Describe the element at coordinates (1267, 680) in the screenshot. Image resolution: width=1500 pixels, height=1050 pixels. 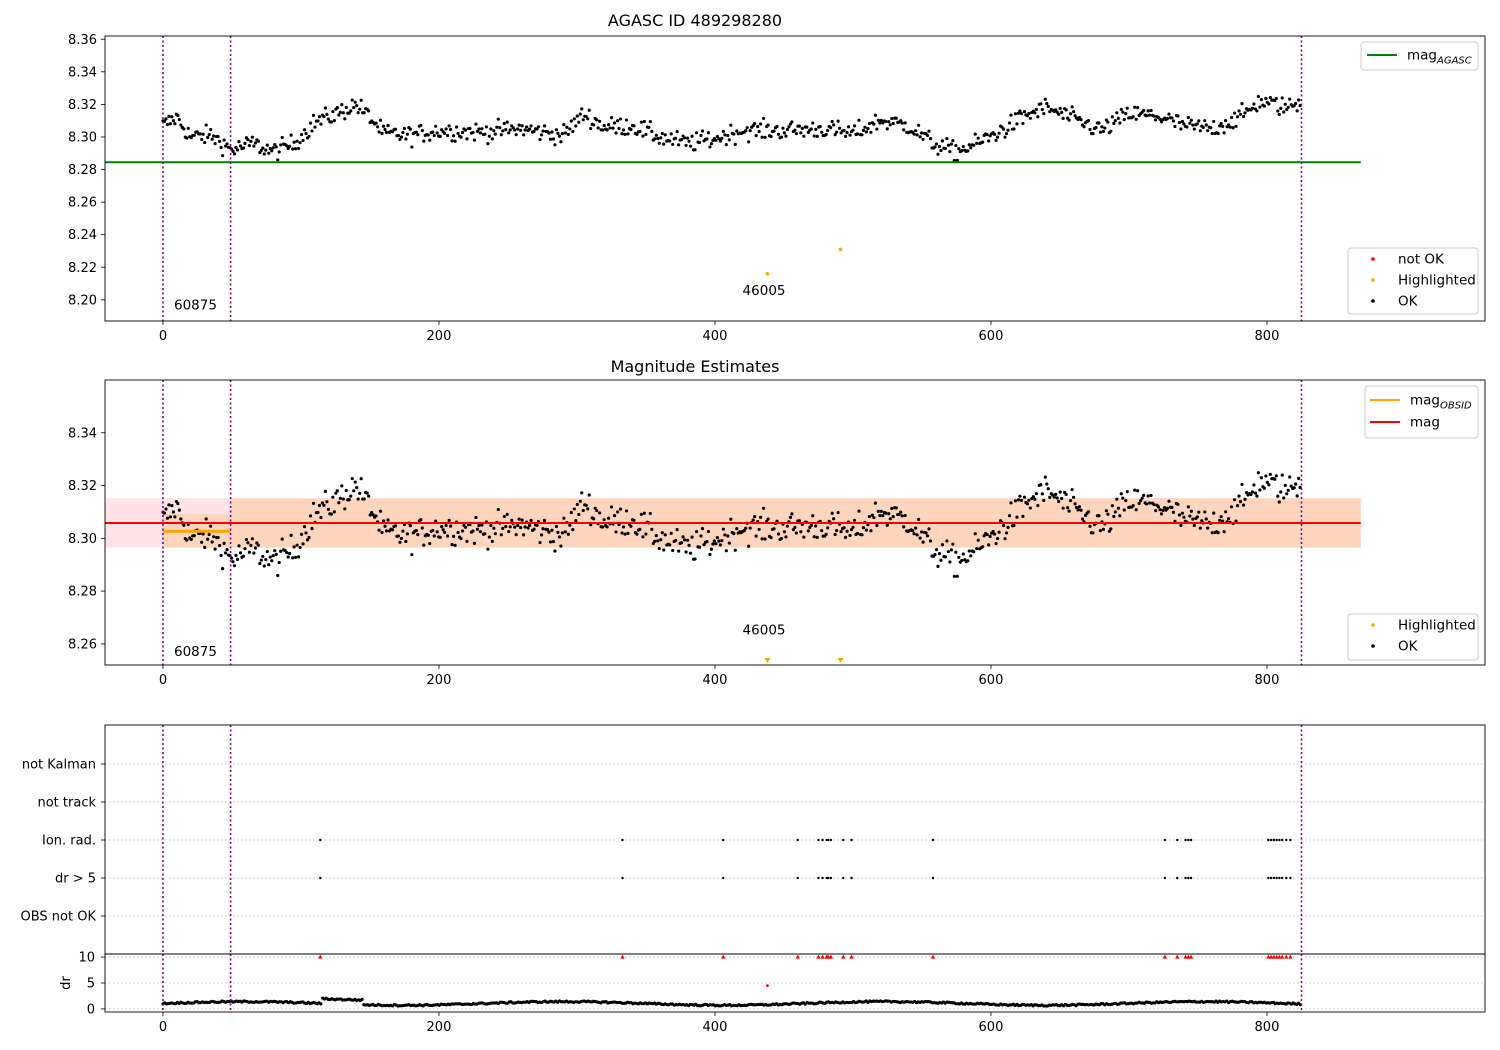
I see `x-tick-label: 800` at that location.